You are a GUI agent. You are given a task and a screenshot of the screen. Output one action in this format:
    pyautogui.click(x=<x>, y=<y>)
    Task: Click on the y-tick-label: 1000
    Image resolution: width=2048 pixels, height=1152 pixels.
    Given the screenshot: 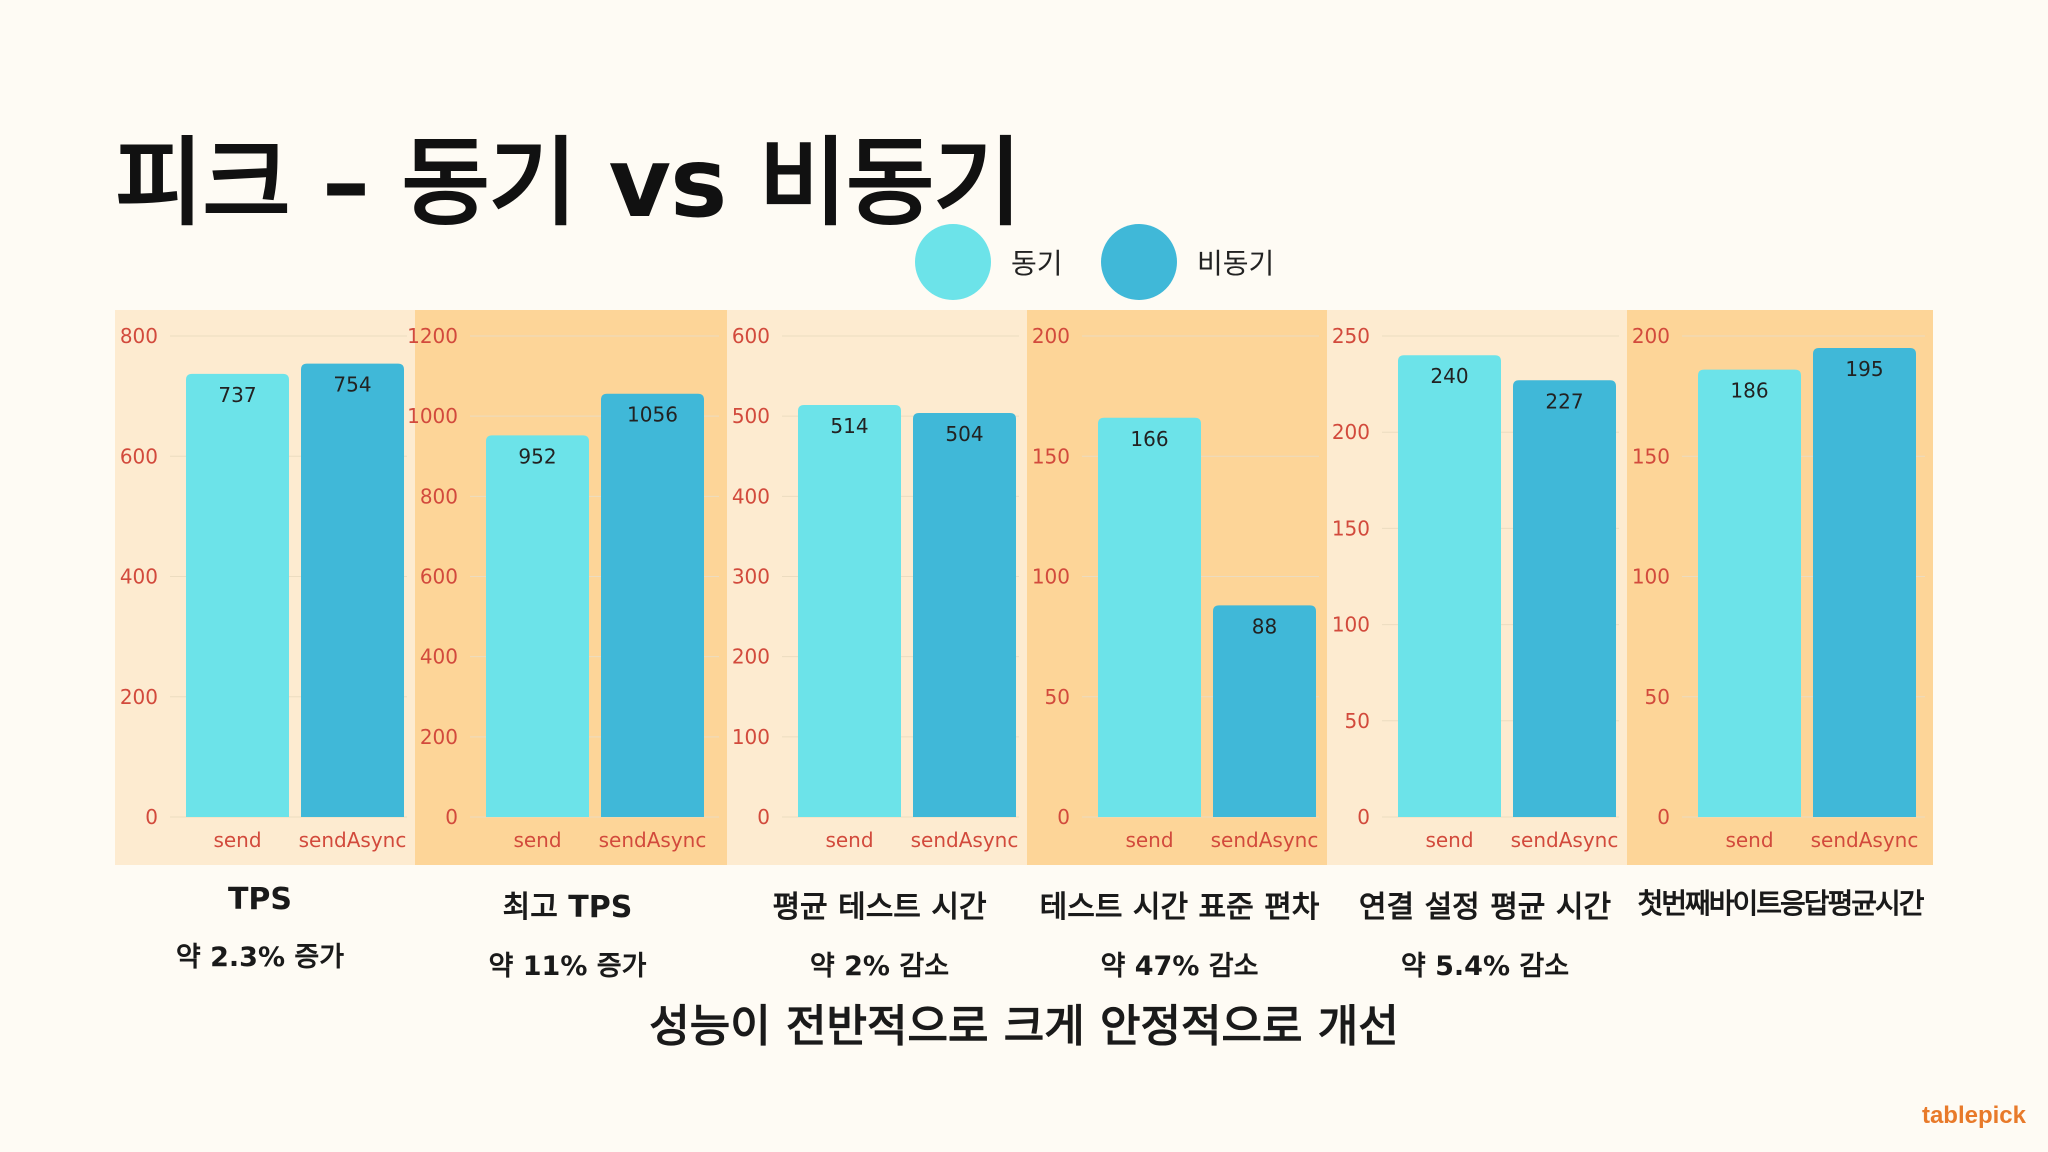 What is the action you would take?
    pyautogui.click(x=432, y=416)
    